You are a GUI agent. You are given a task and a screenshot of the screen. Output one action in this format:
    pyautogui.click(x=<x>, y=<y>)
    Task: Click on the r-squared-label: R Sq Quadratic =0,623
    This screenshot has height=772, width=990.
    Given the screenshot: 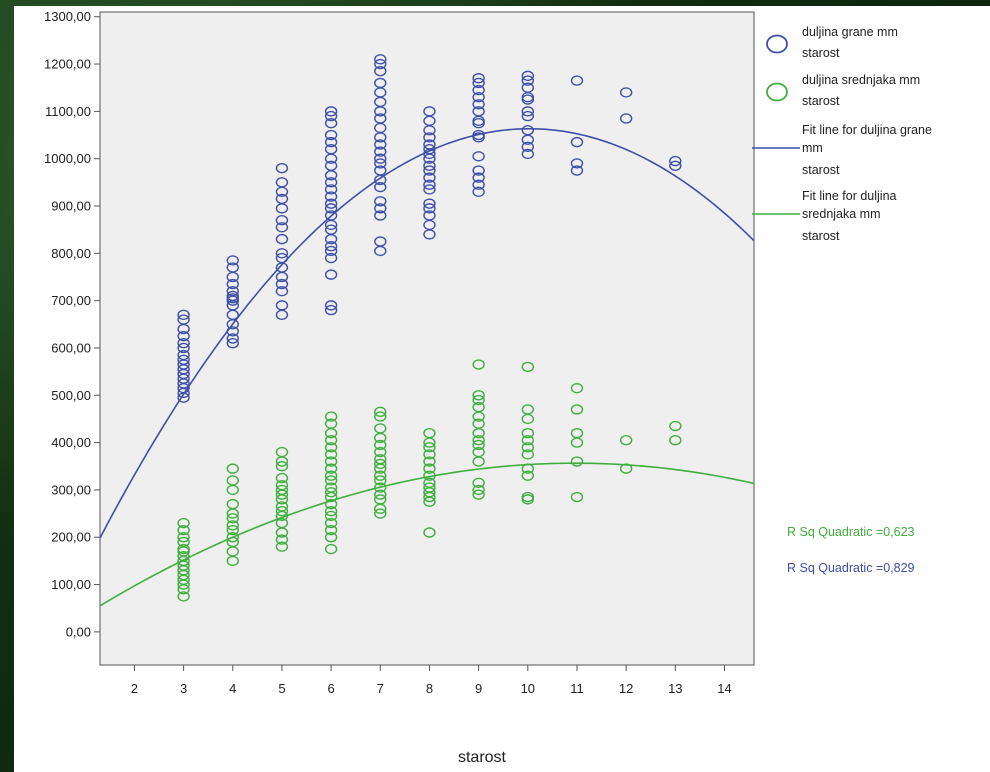 What is the action you would take?
    pyautogui.click(x=851, y=532)
    